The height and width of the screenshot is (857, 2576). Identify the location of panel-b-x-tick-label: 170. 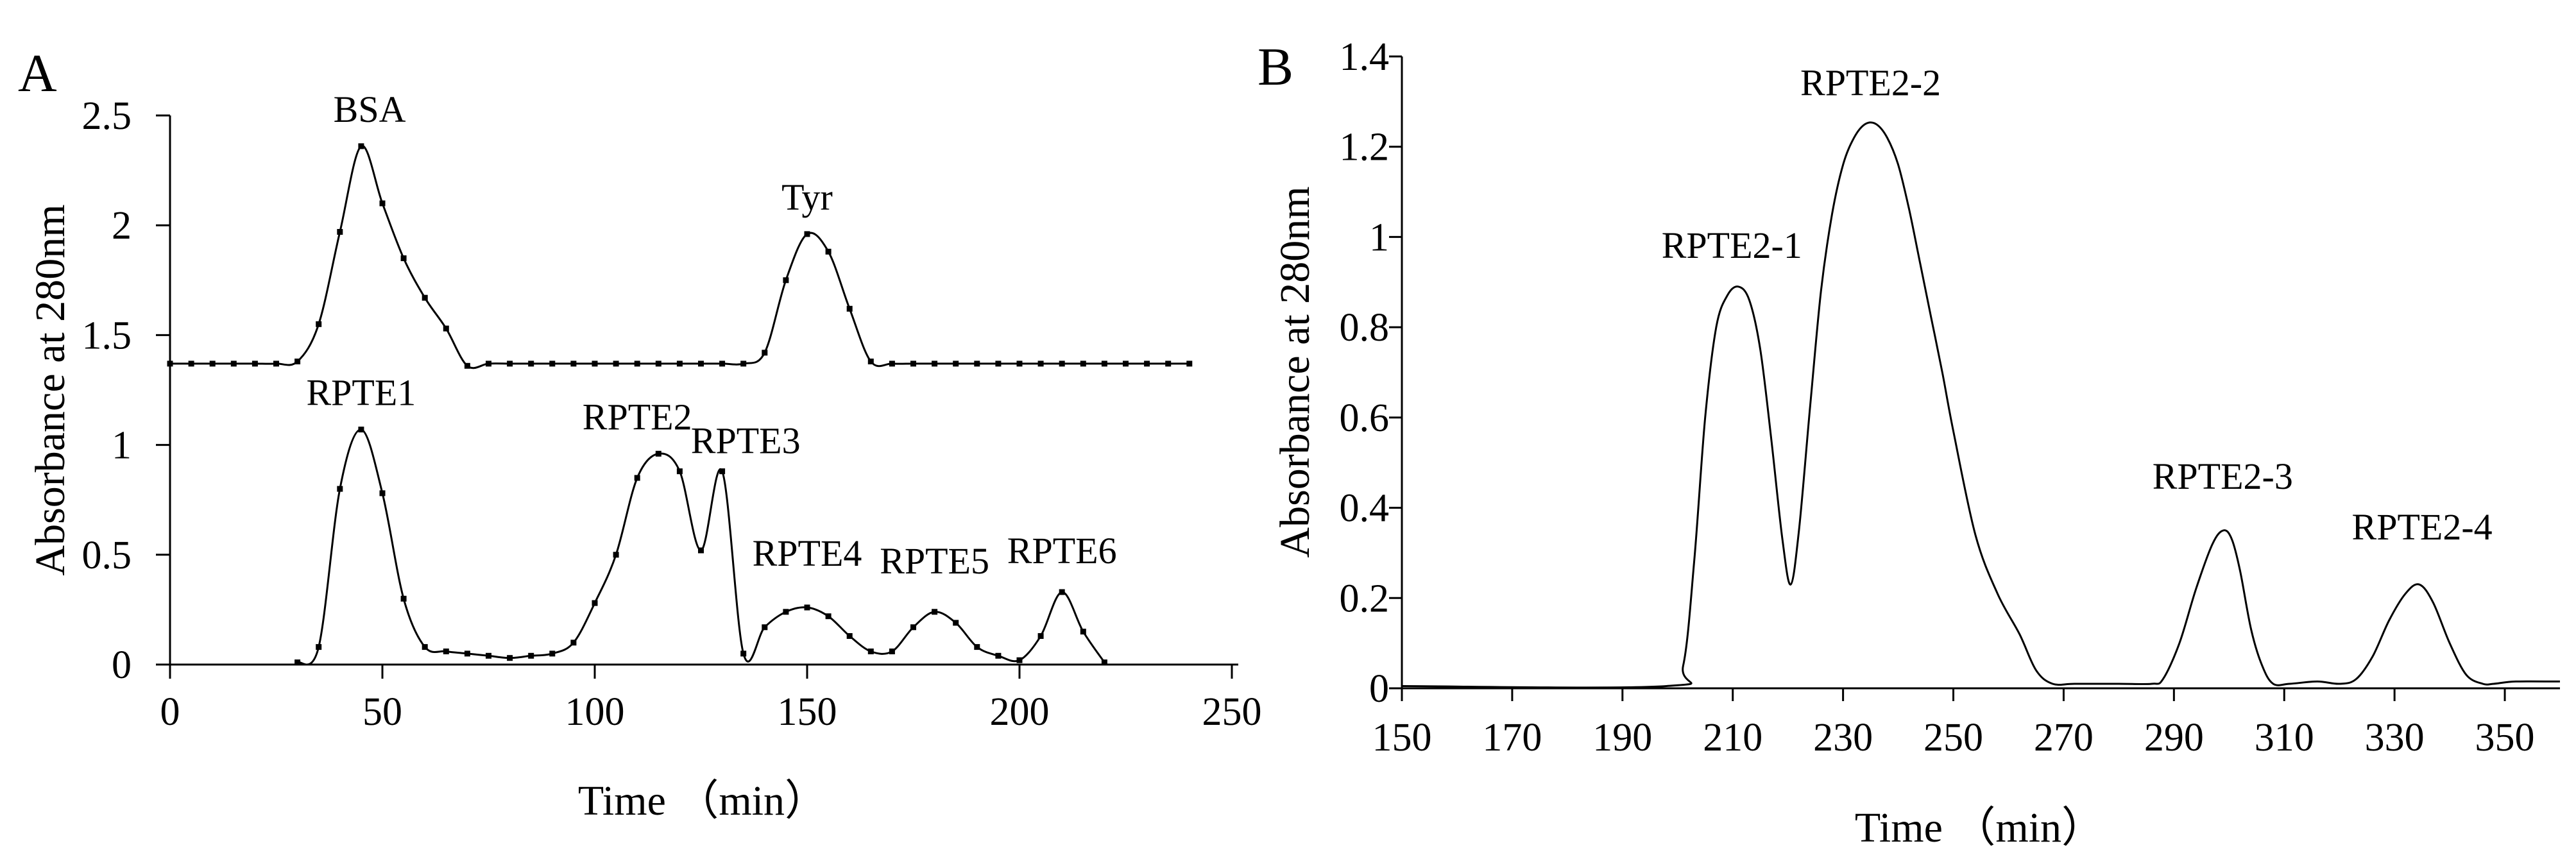
(1512, 738).